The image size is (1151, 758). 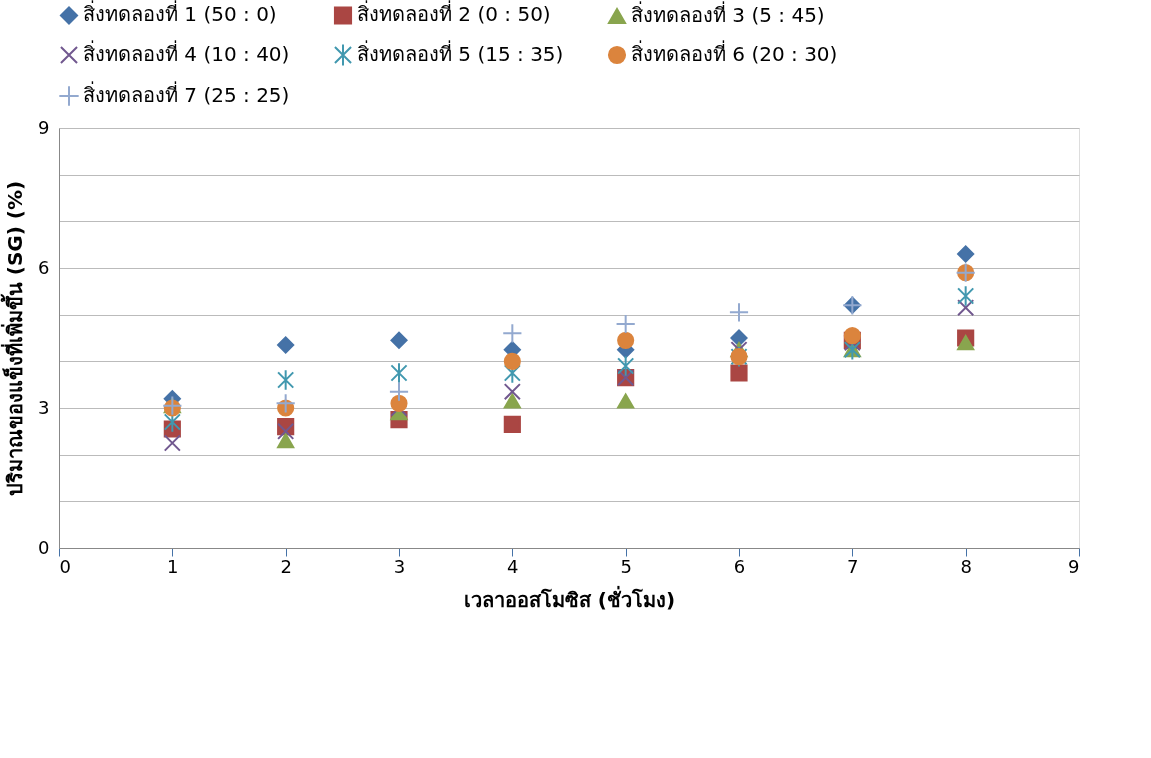 I want to click on x-axis-title: เวลาออสโมซิส (ชั่วโมง), so click(x=569, y=598).